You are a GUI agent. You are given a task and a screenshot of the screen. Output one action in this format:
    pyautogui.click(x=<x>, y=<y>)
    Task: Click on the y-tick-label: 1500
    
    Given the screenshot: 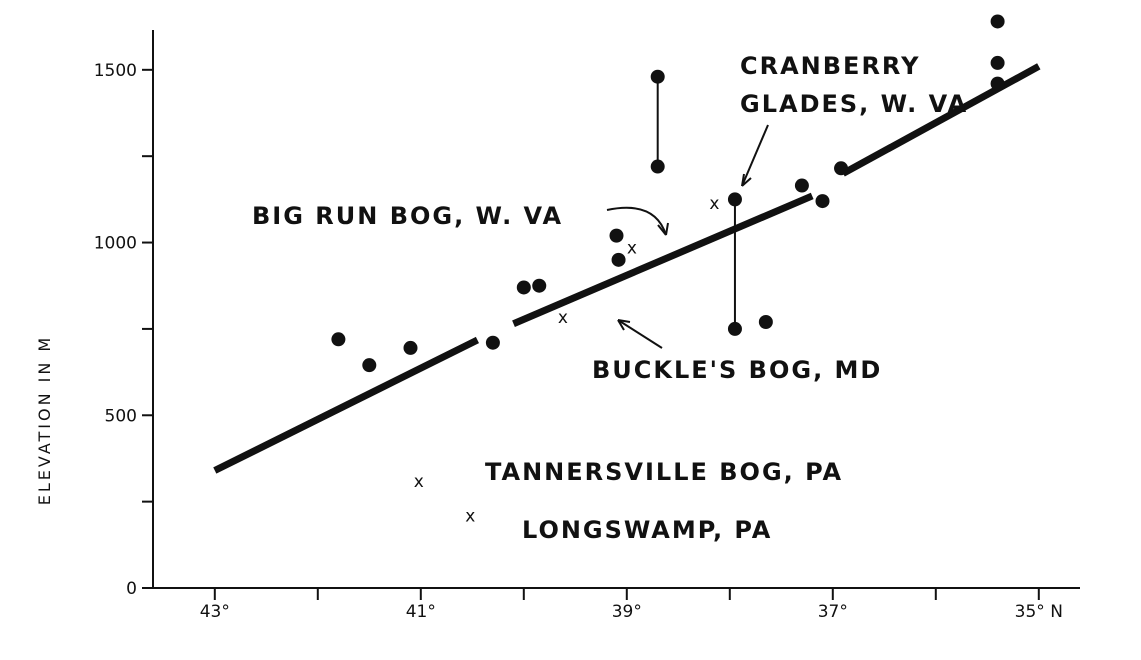 What is the action you would take?
    pyautogui.click(x=115, y=71)
    